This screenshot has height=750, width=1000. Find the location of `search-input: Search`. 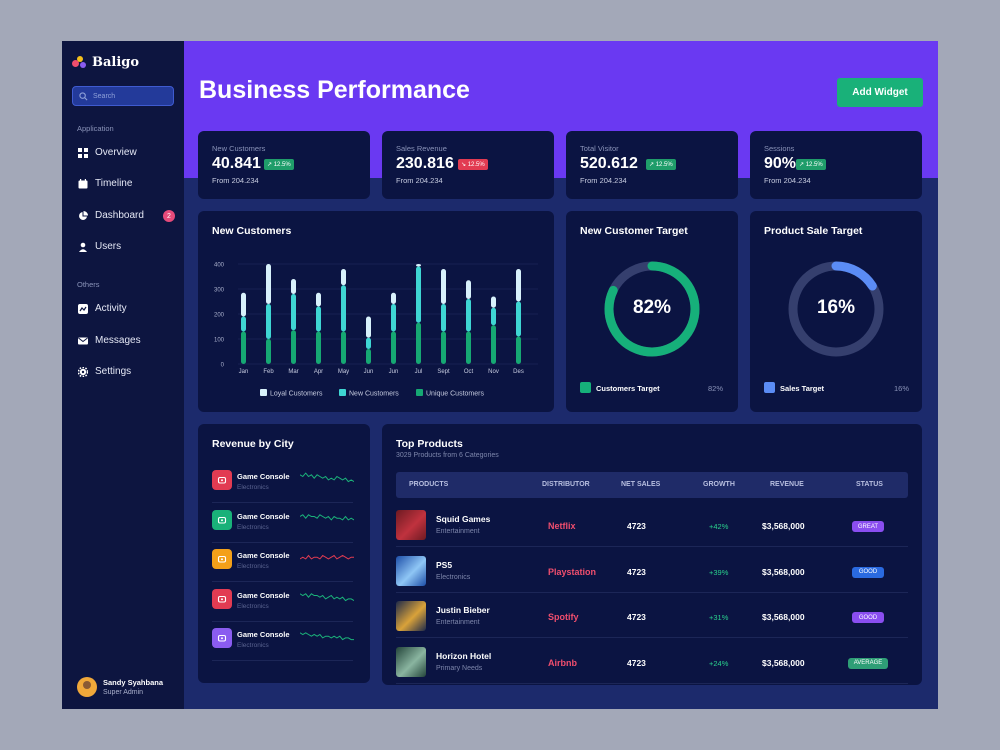

search-input: Search is located at coordinates (123, 96).